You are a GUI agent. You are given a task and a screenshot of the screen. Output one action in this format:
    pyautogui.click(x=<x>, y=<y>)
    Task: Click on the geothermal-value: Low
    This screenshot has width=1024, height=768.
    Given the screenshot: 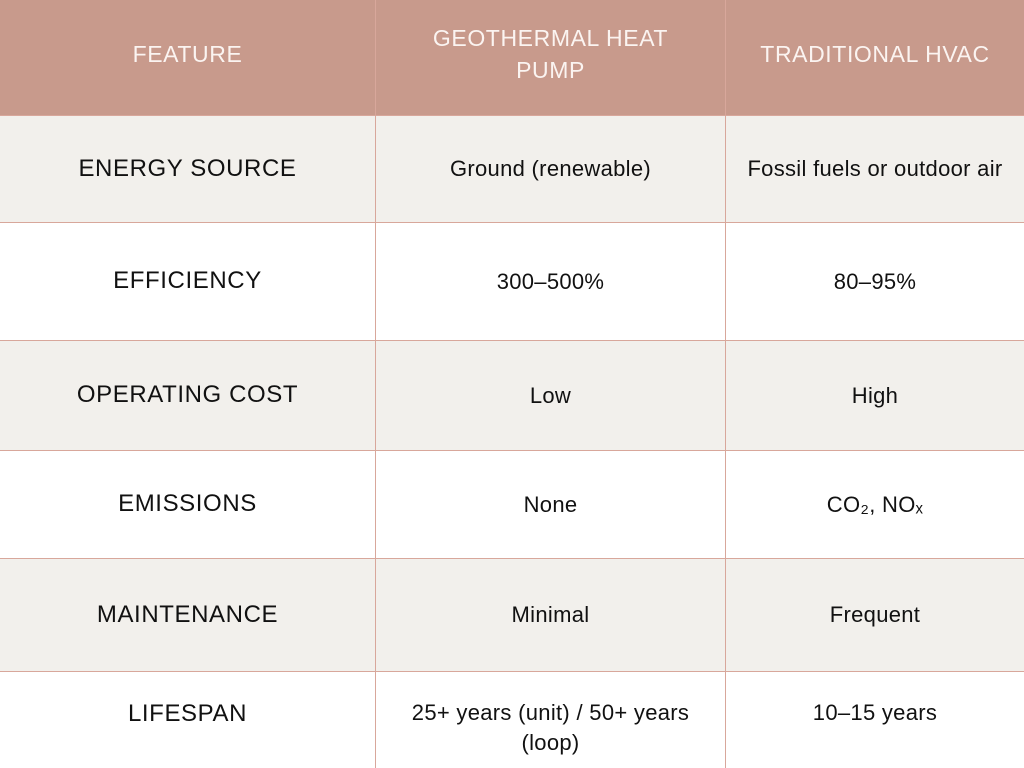 What is the action you would take?
    pyautogui.click(x=550, y=395)
    